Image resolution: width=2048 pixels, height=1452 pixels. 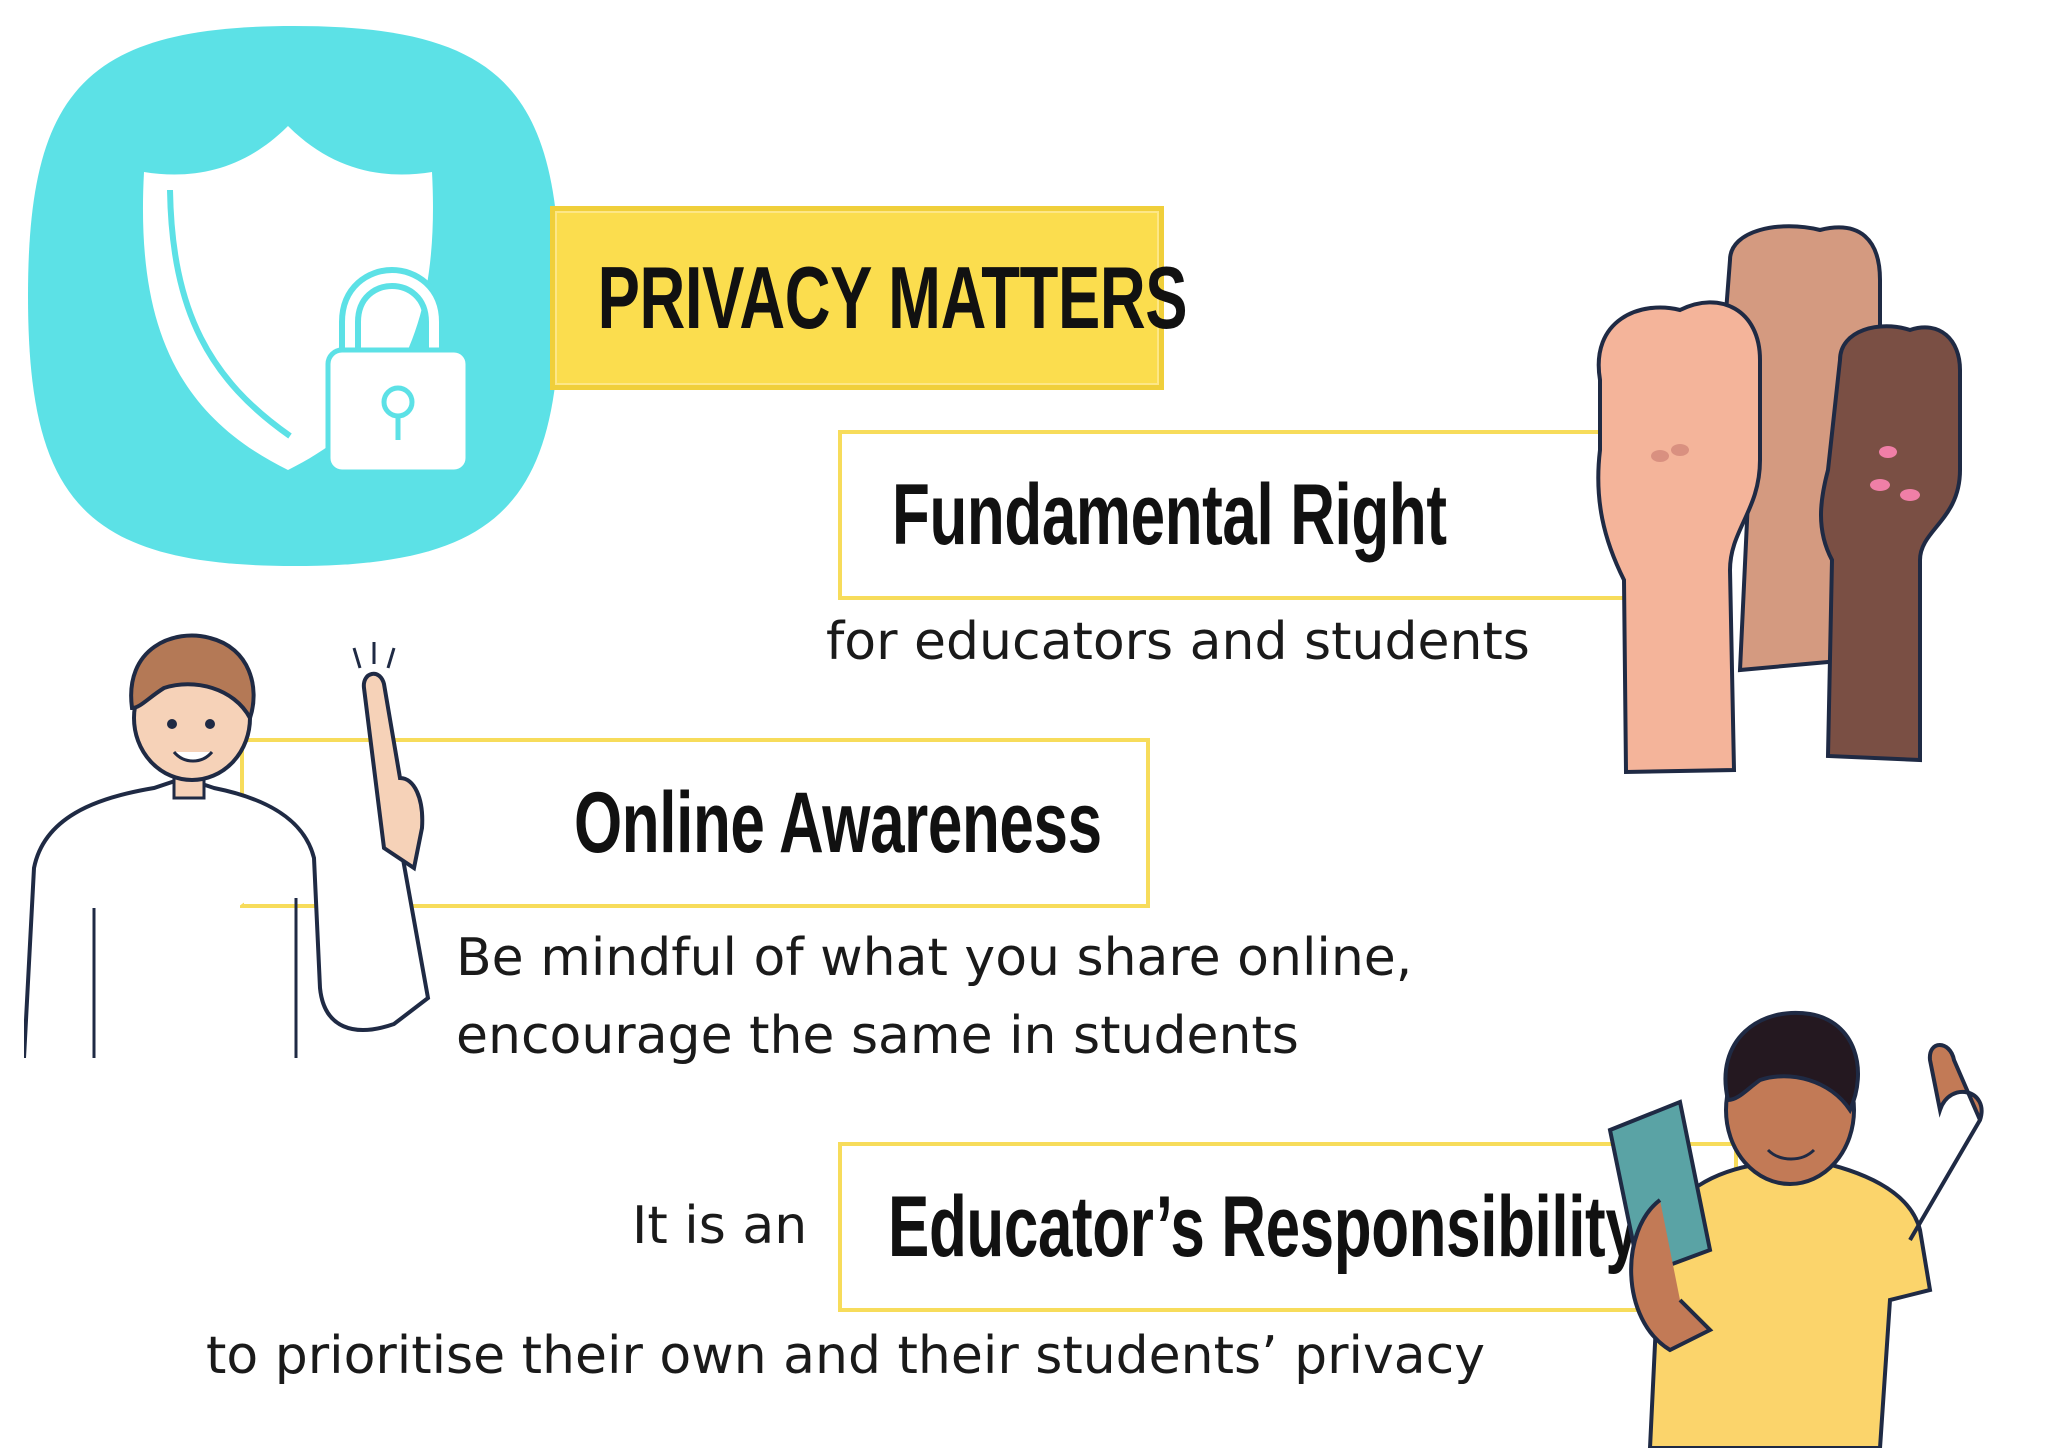 I want to click on shield-lock-icon, so click(x=294, y=296).